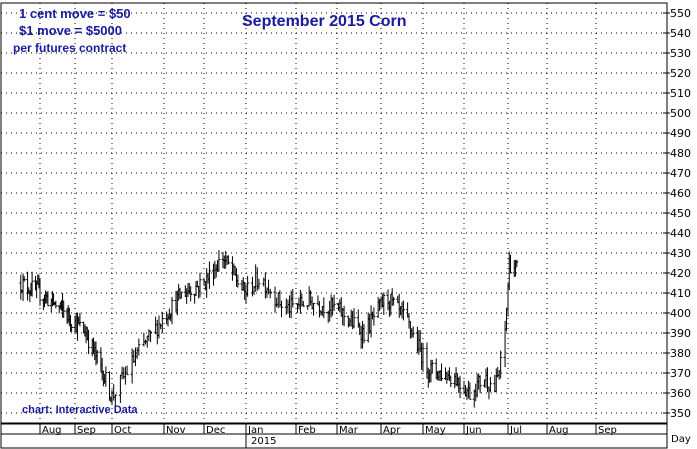  I want to click on source-label: chart: Interactive Data, so click(80, 410).